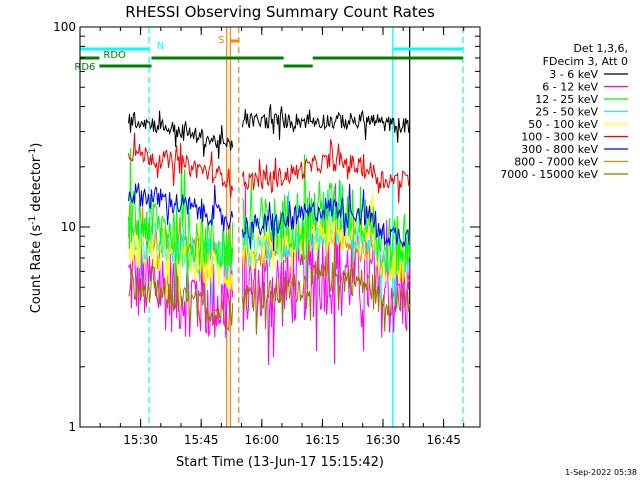  What do you see at coordinates (269, 54) in the screenshot?
I see `flag-bars: N RDO RD6 S` at bounding box center [269, 54].